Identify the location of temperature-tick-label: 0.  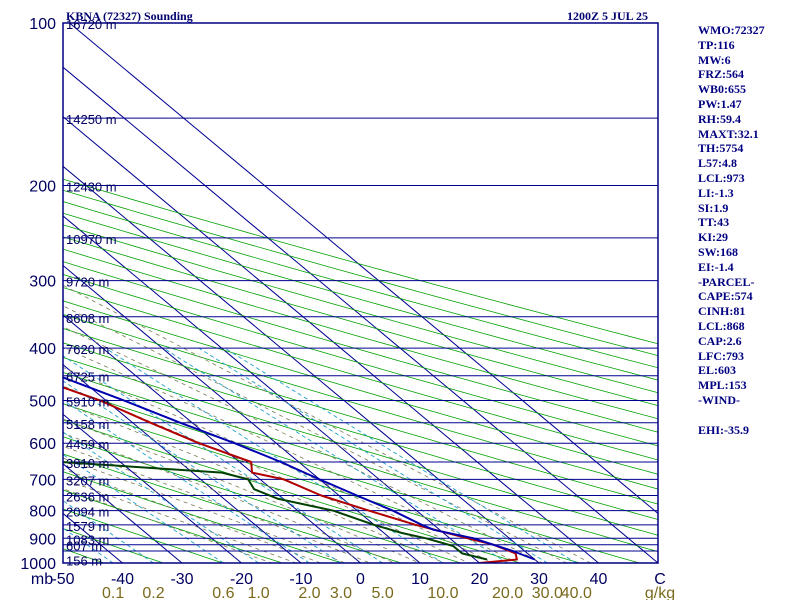
(360, 579).